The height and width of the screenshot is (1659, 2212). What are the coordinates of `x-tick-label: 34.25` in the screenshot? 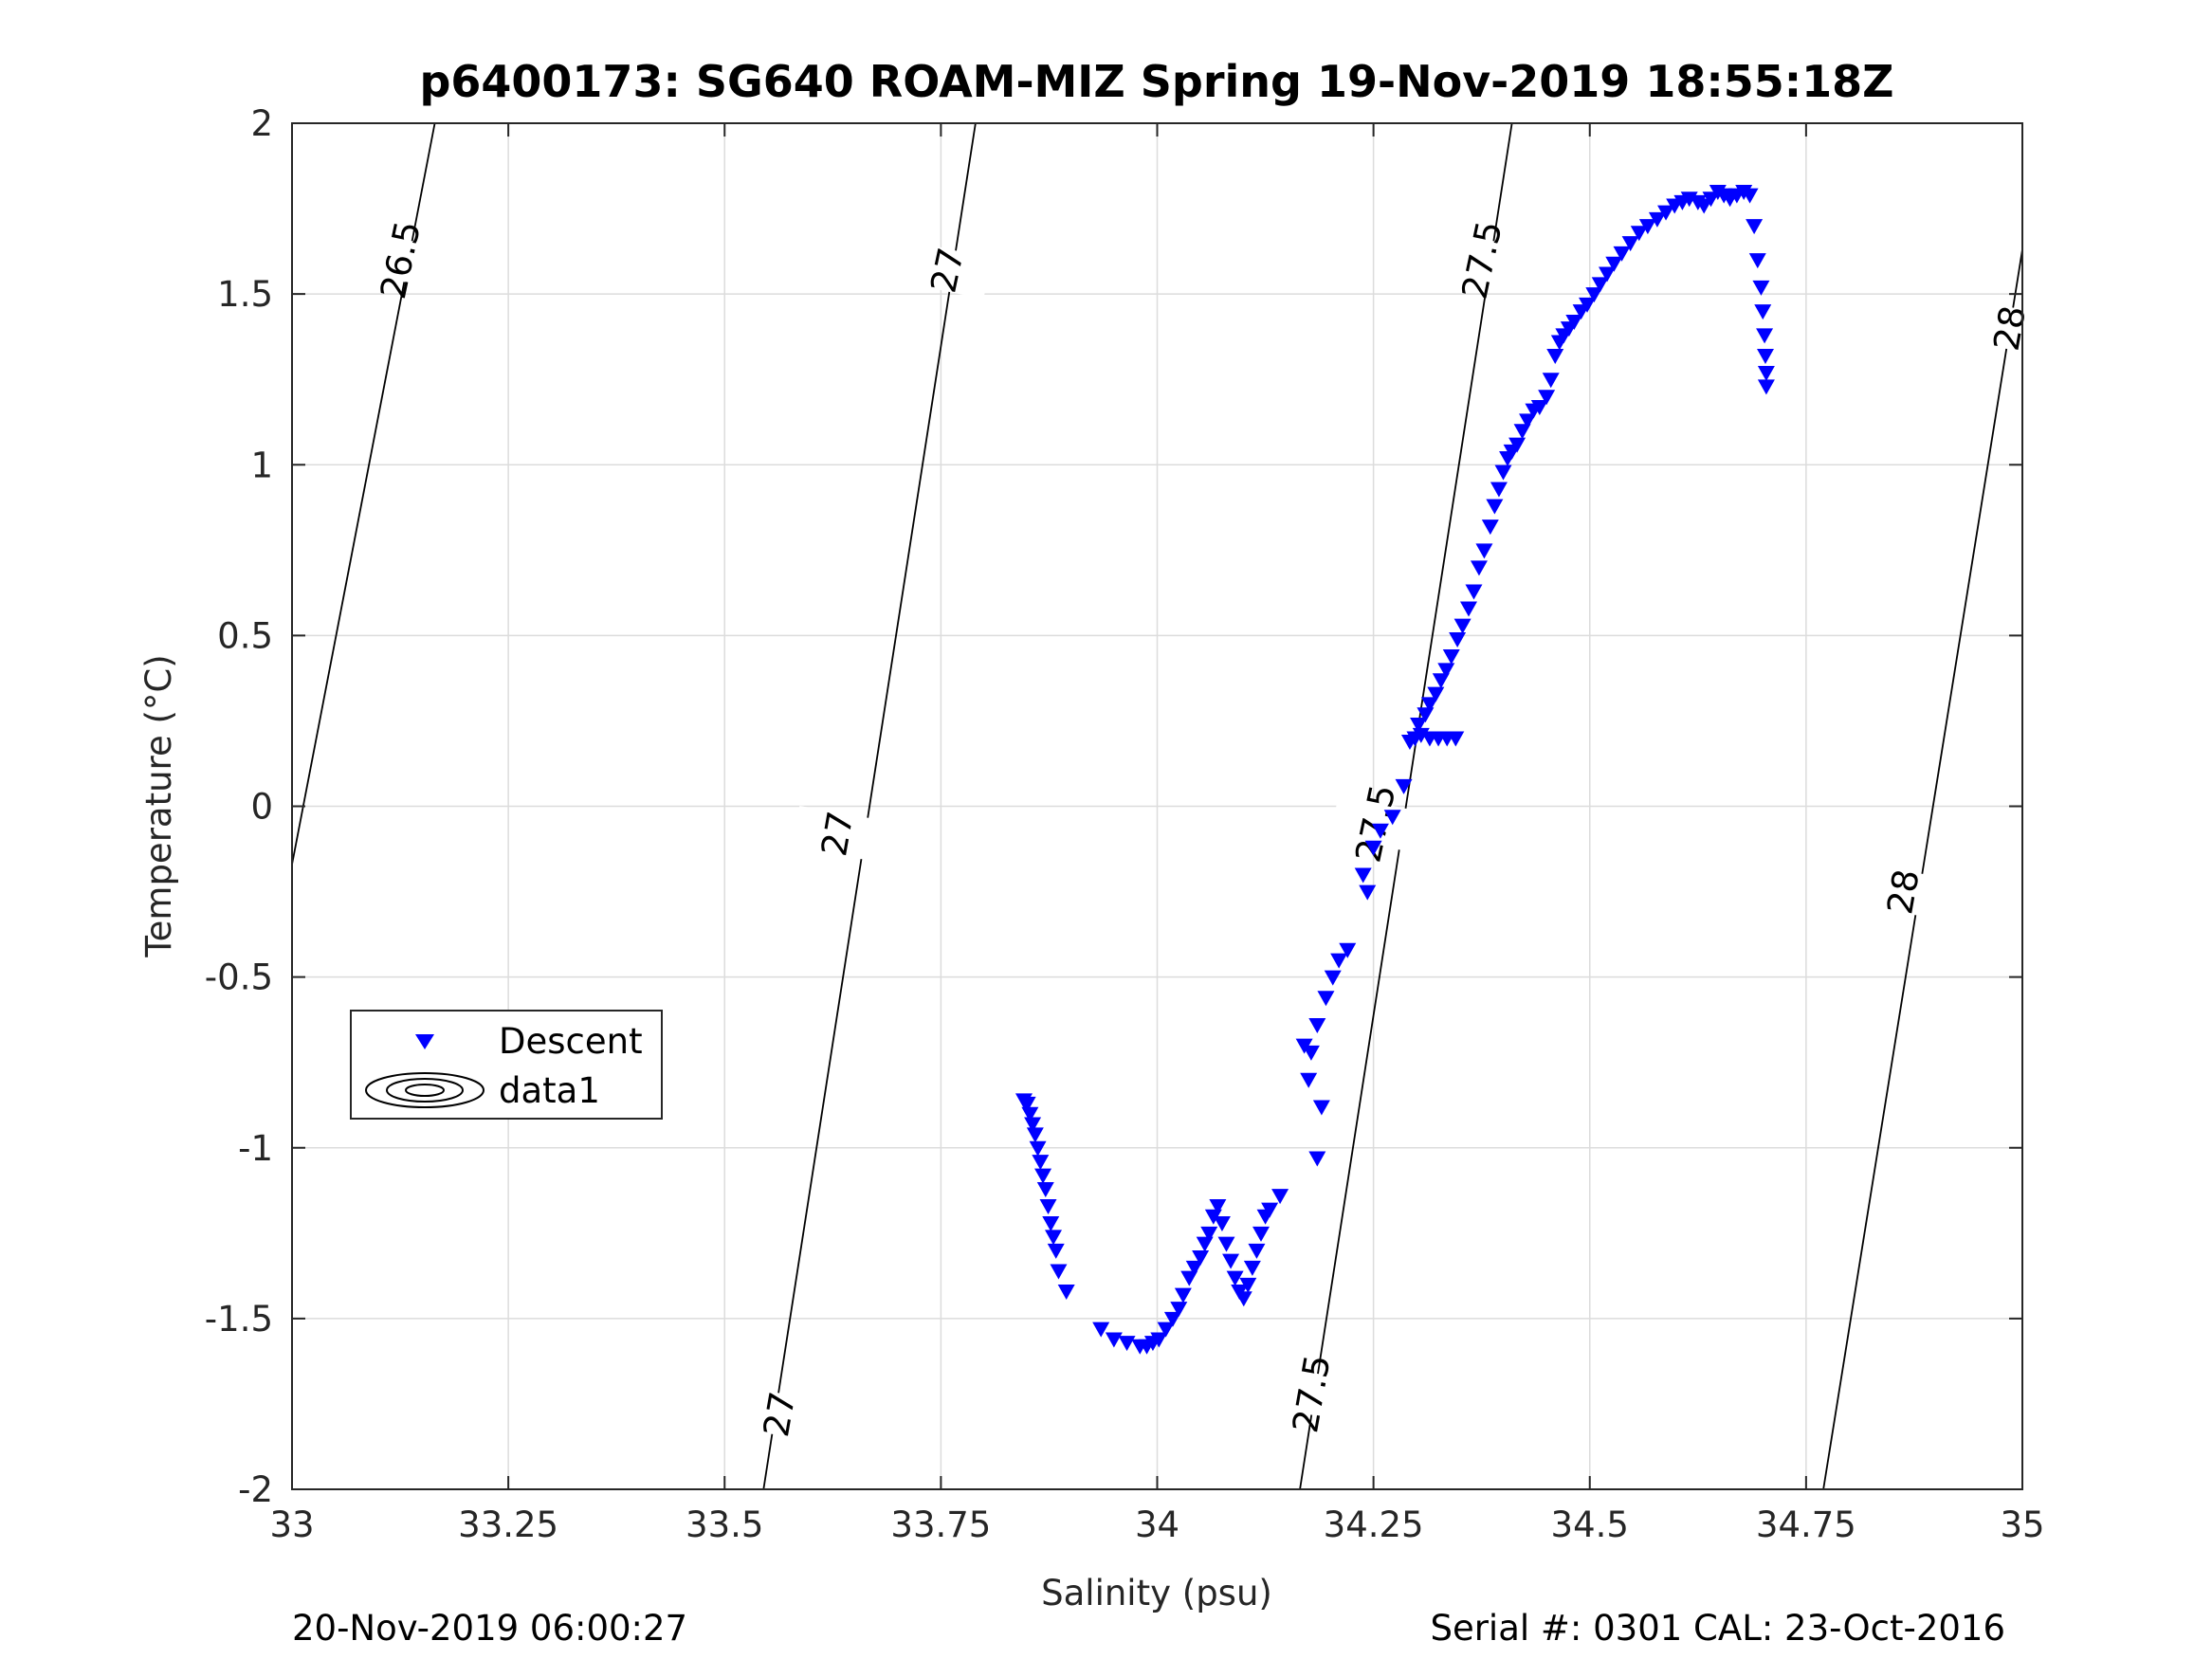 It's located at (1374, 1524).